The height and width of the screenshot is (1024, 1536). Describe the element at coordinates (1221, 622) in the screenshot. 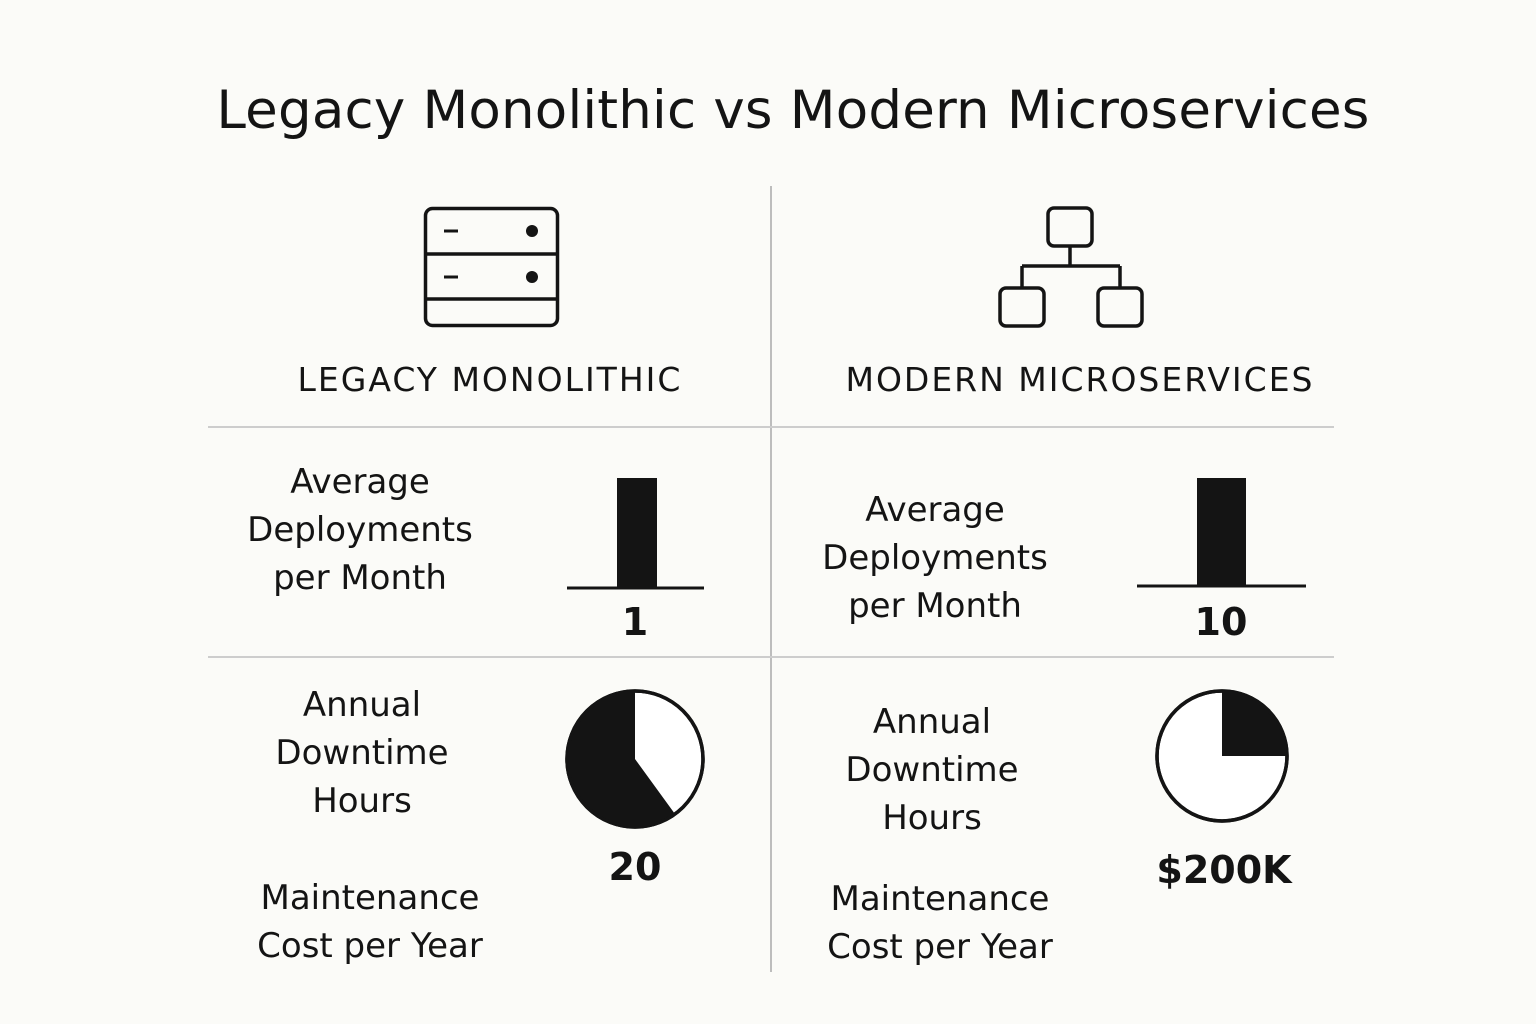

I see `deployments-value-modern: 10` at that location.